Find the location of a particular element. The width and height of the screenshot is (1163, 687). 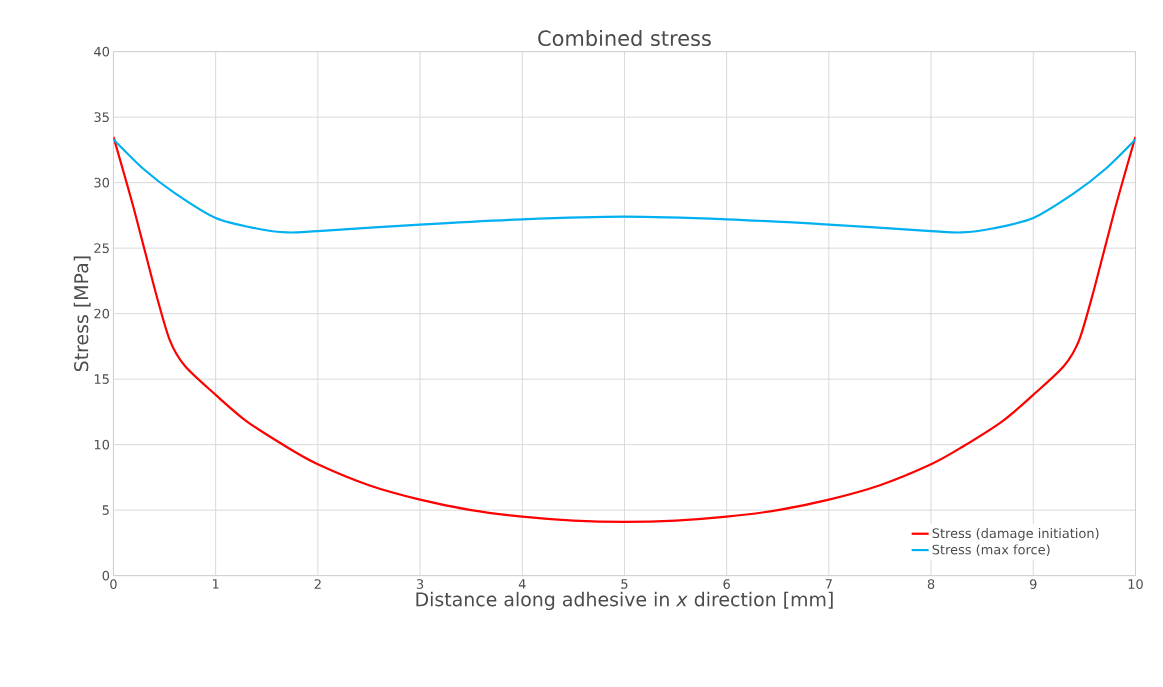

x-tick-label: 4 is located at coordinates (522, 584).